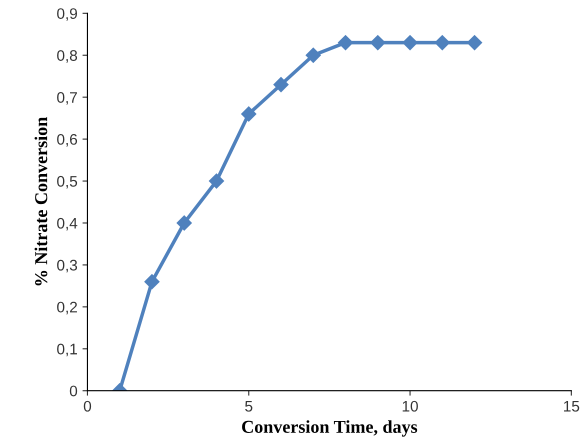 This screenshot has width=583, height=444. What do you see at coordinates (74, 391) in the screenshot?
I see `y-tick-label: 0` at bounding box center [74, 391].